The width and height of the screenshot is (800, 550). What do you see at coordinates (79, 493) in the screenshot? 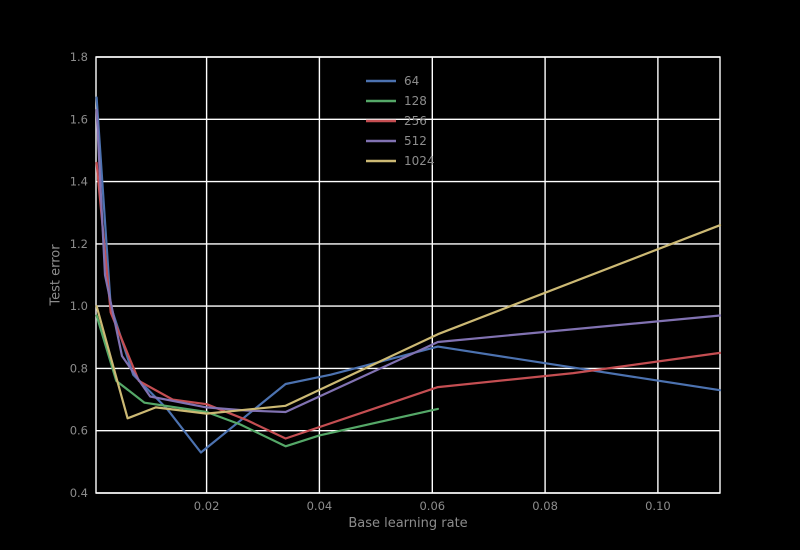
I see `y-tick-label: 0.4` at bounding box center [79, 493].